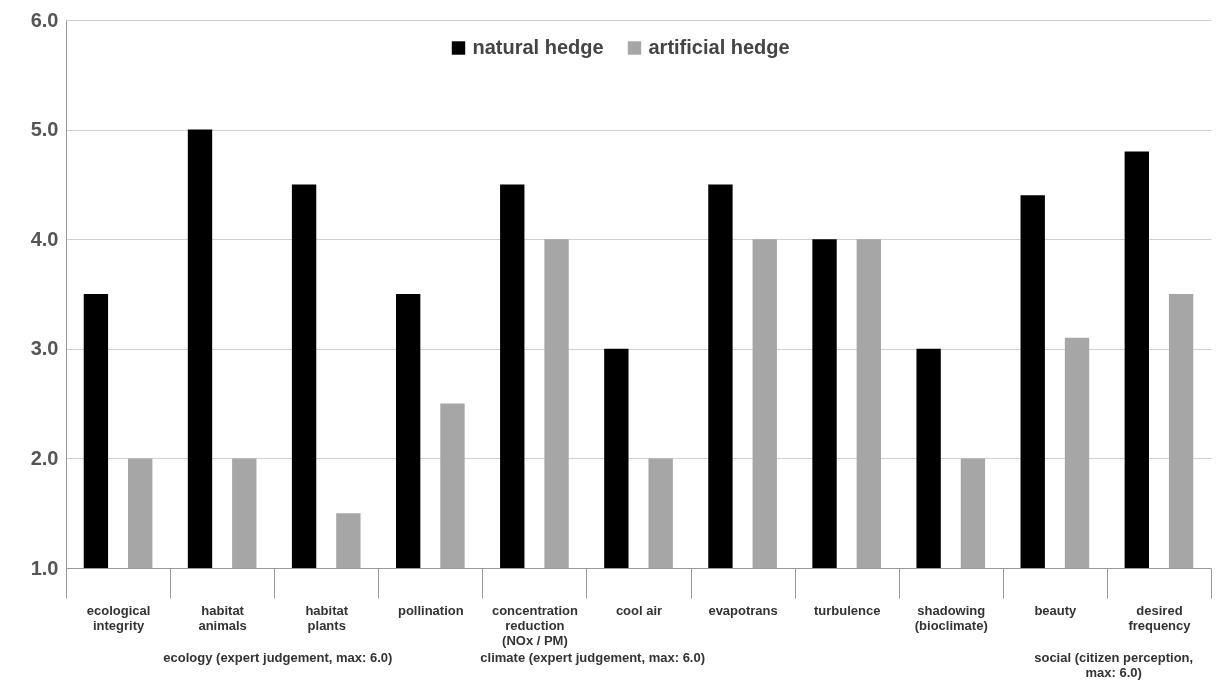  What do you see at coordinates (44, 238) in the screenshot?
I see `y-tick-label: 4.0` at bounding box center [44, 238].